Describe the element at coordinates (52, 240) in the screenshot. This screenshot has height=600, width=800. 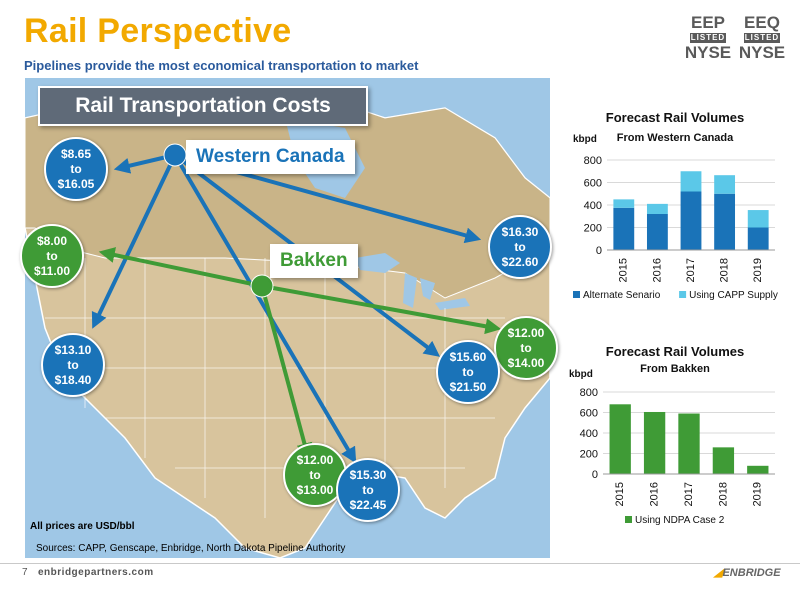
I see `price-low: $8.00` at that location.